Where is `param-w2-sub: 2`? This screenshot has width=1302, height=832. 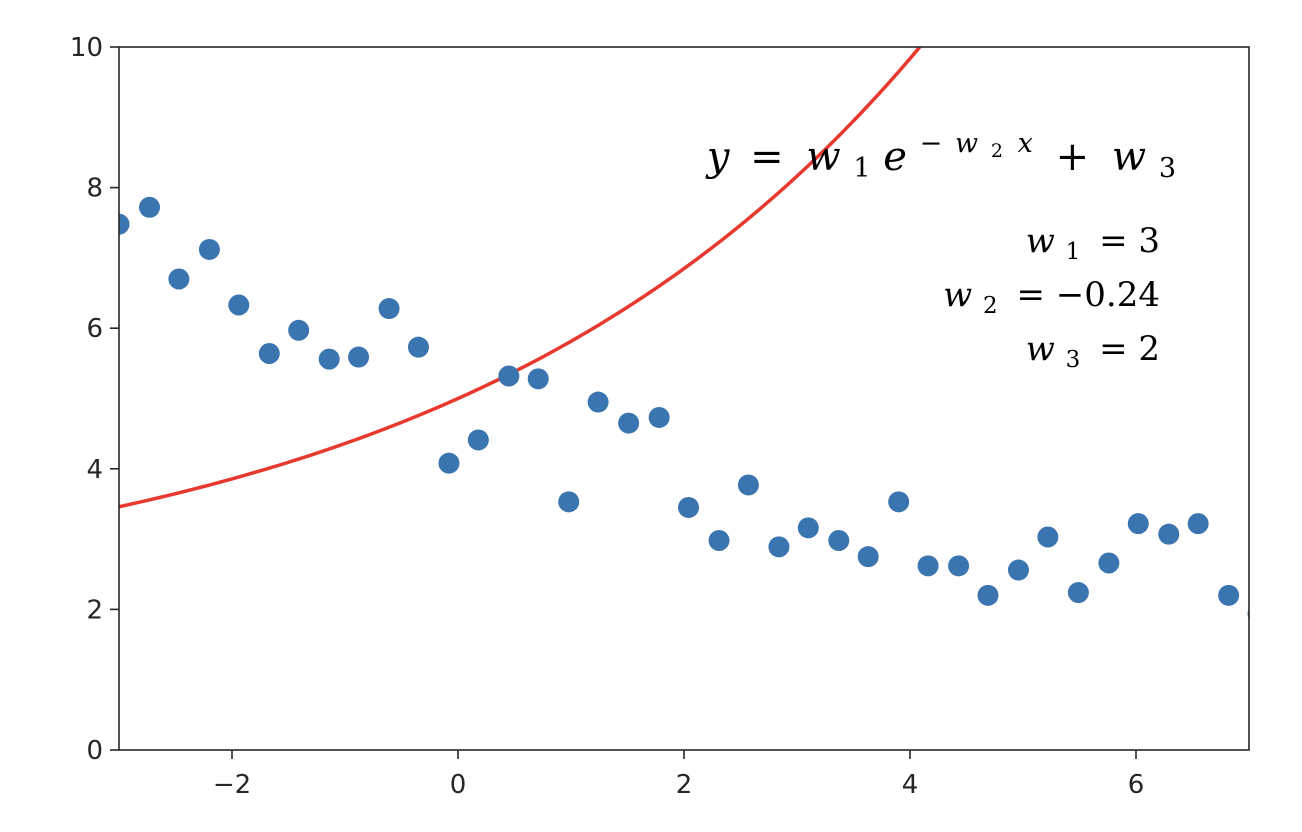
param-w2-sub: 2 is located at coordinates (990, 306).